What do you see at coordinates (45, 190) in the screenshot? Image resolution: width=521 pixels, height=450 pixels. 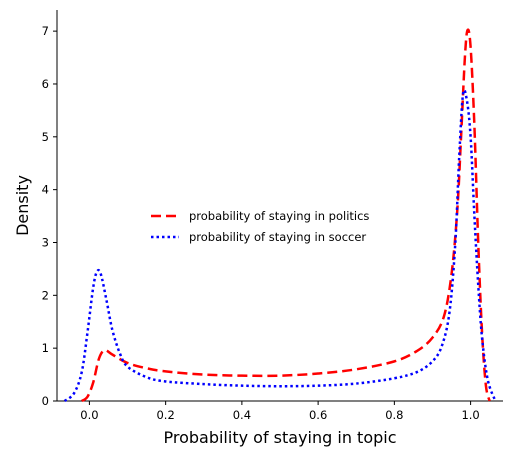 I see `y-tick-label: 4` at bounding box center [45, 190].